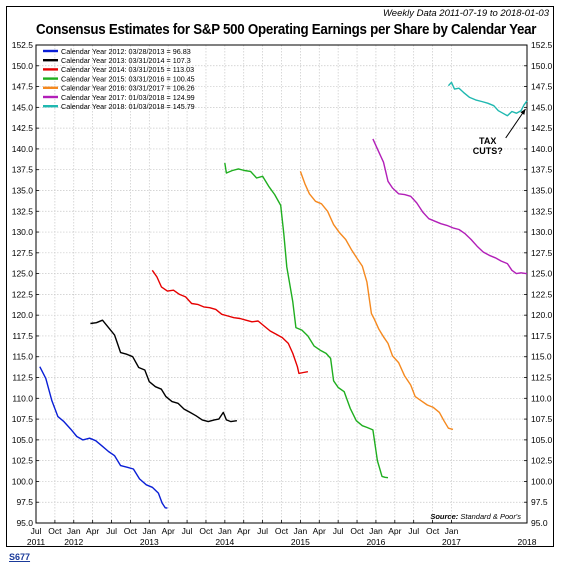  I want to click on y-tick-label-right: 122.5, so click(542, 294).